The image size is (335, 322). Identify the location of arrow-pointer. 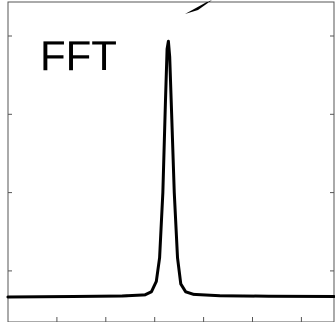
(198, 7).